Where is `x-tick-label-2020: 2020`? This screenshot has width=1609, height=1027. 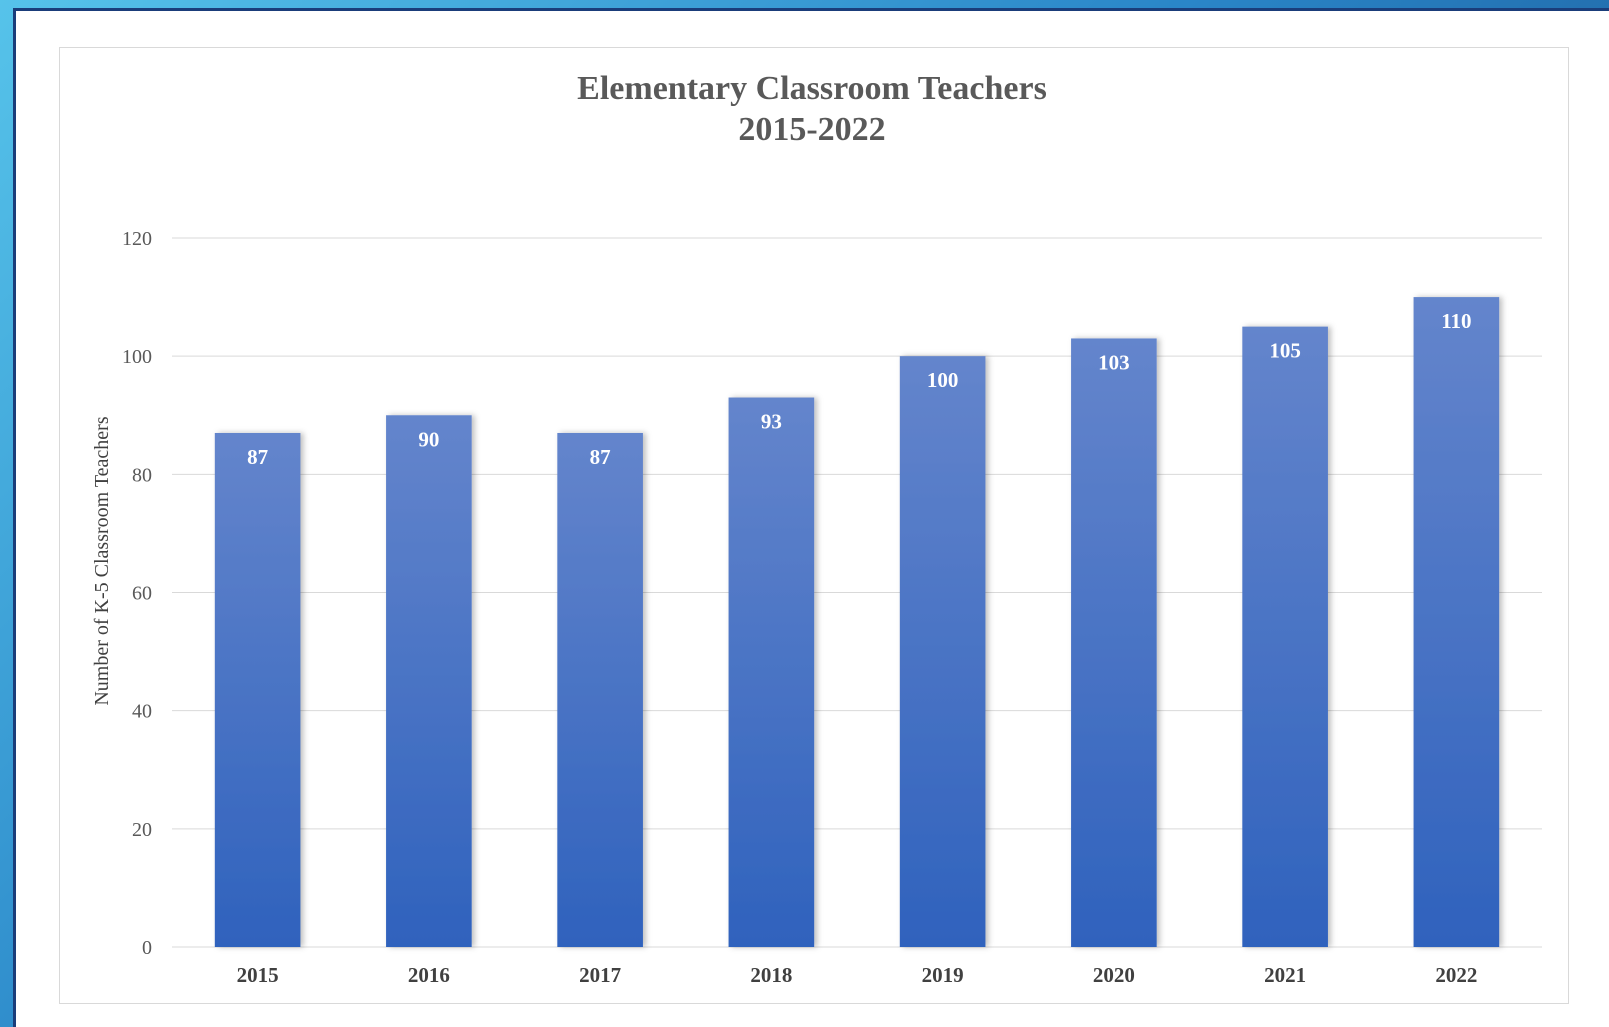 x-tick-label-2020: 2020 is located at coordinates (1114, 975).